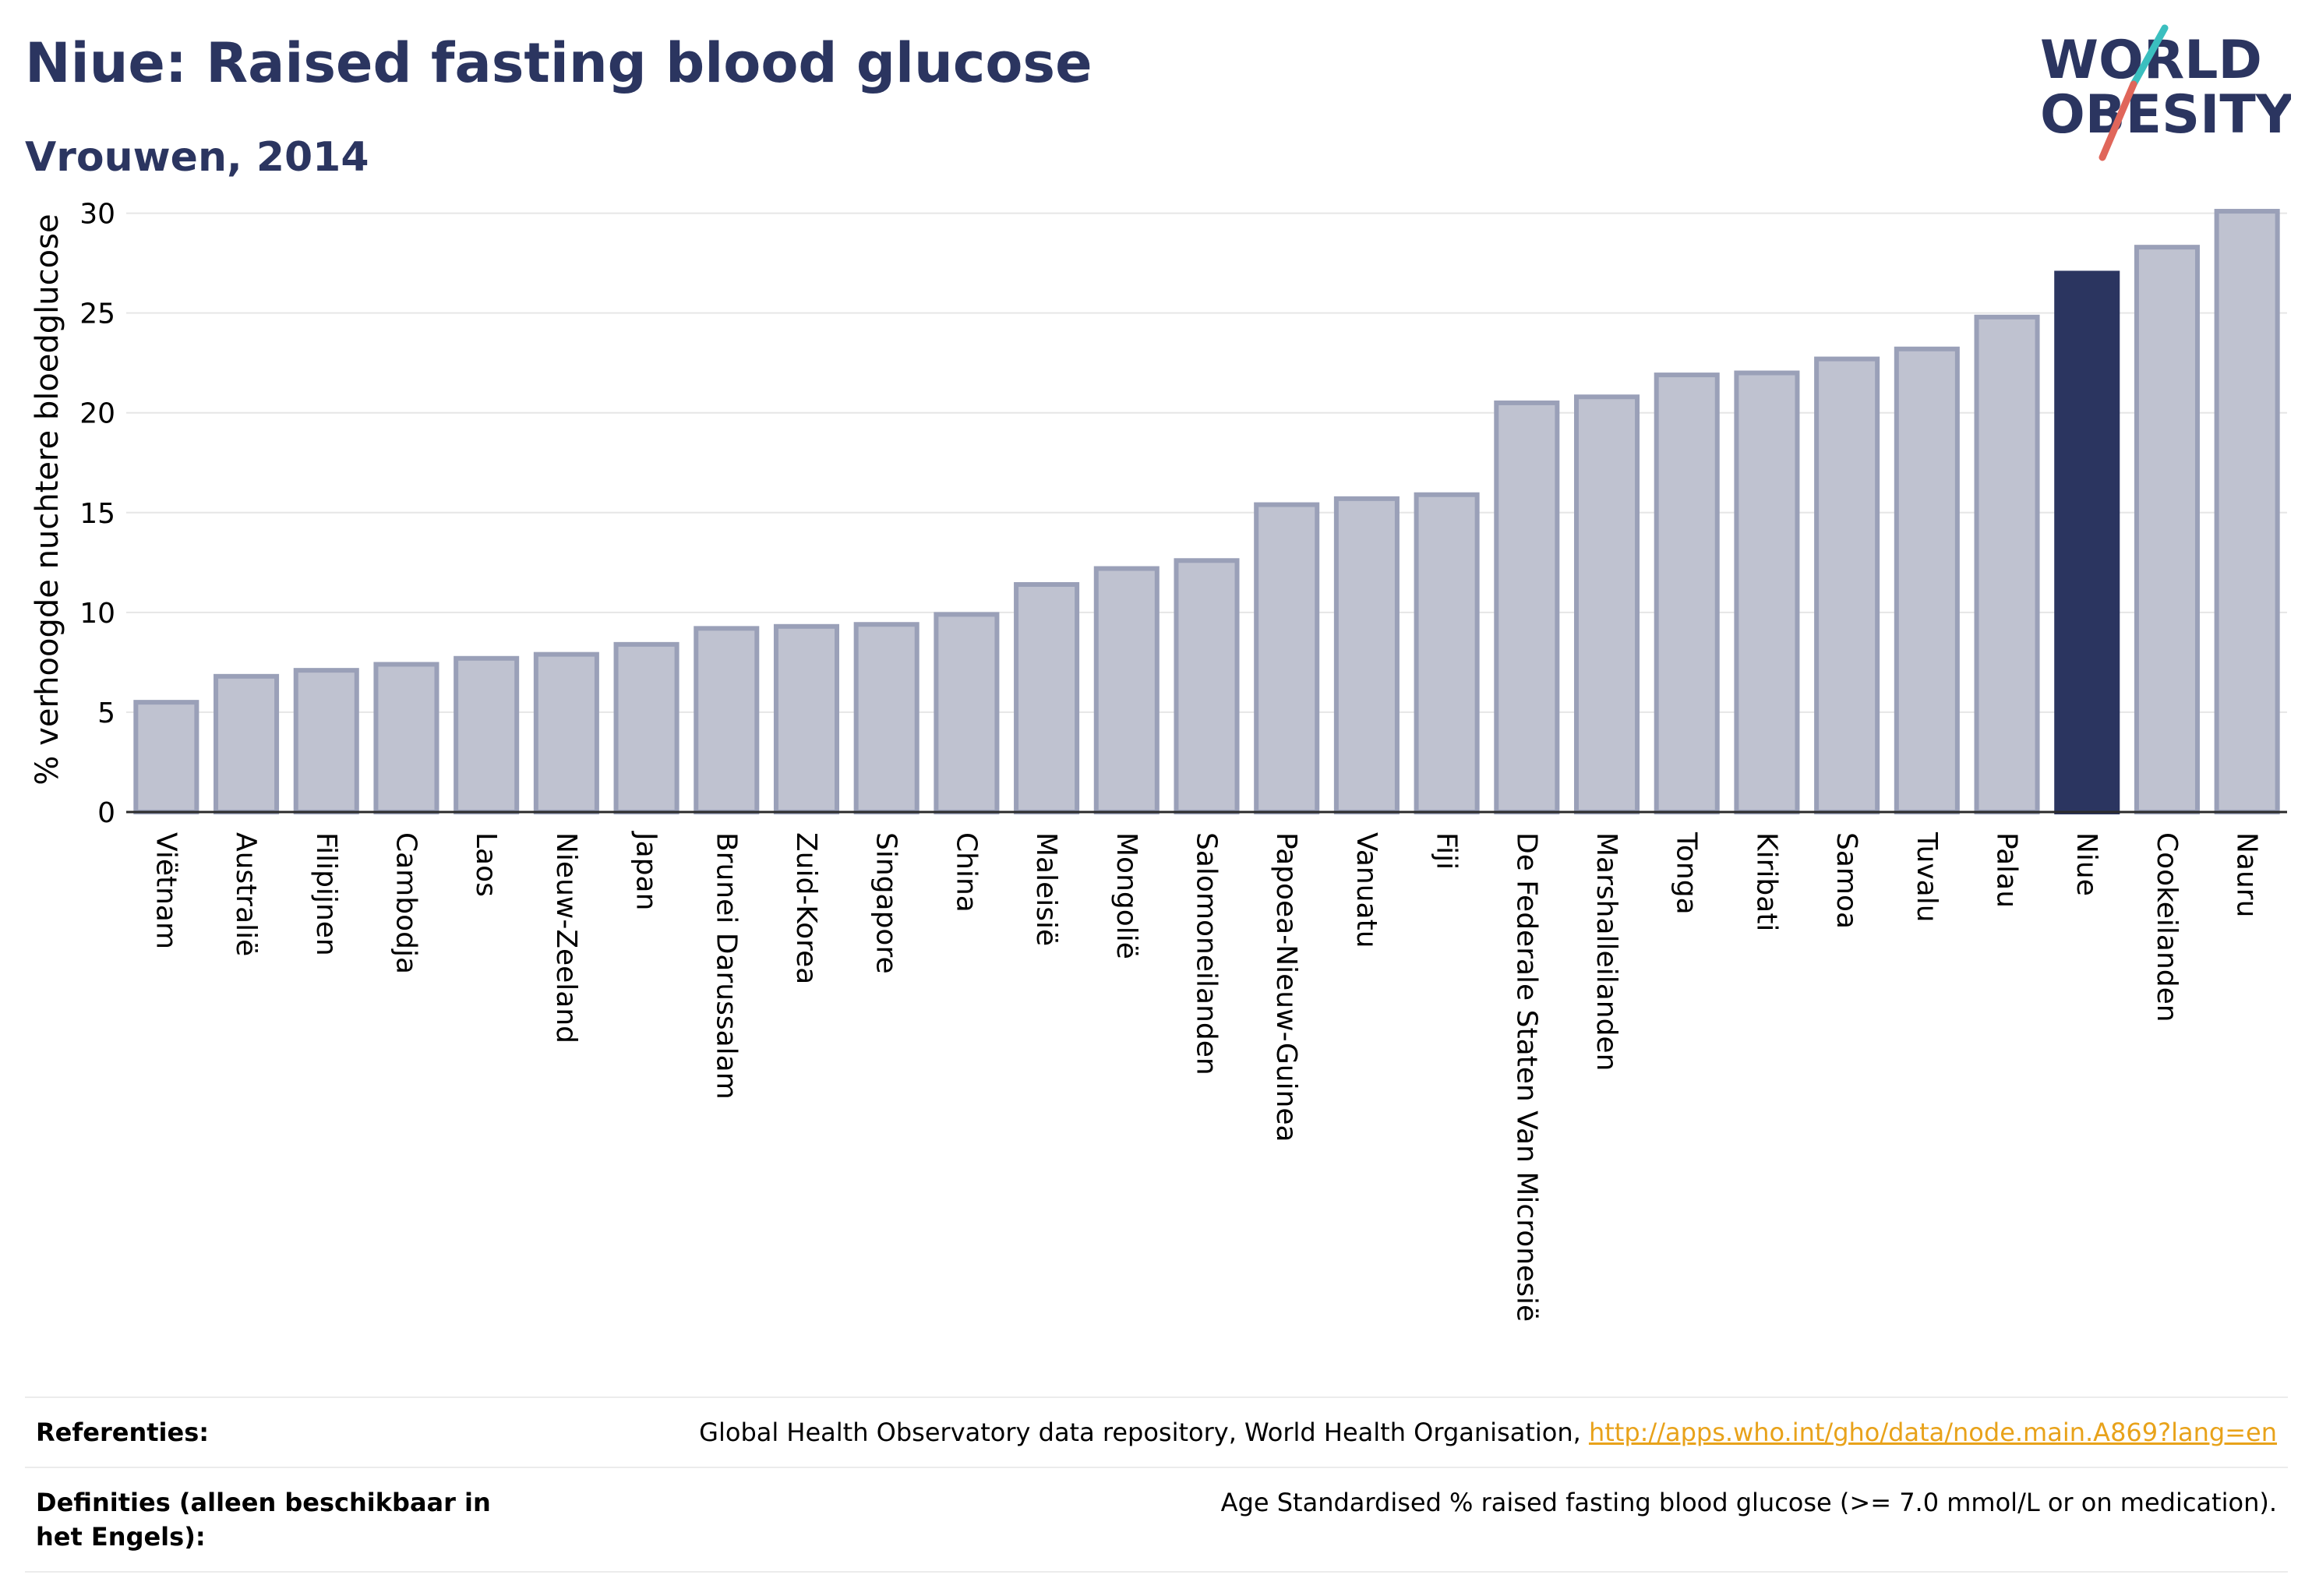  I want to click on bar-laos, so click(487, 734).